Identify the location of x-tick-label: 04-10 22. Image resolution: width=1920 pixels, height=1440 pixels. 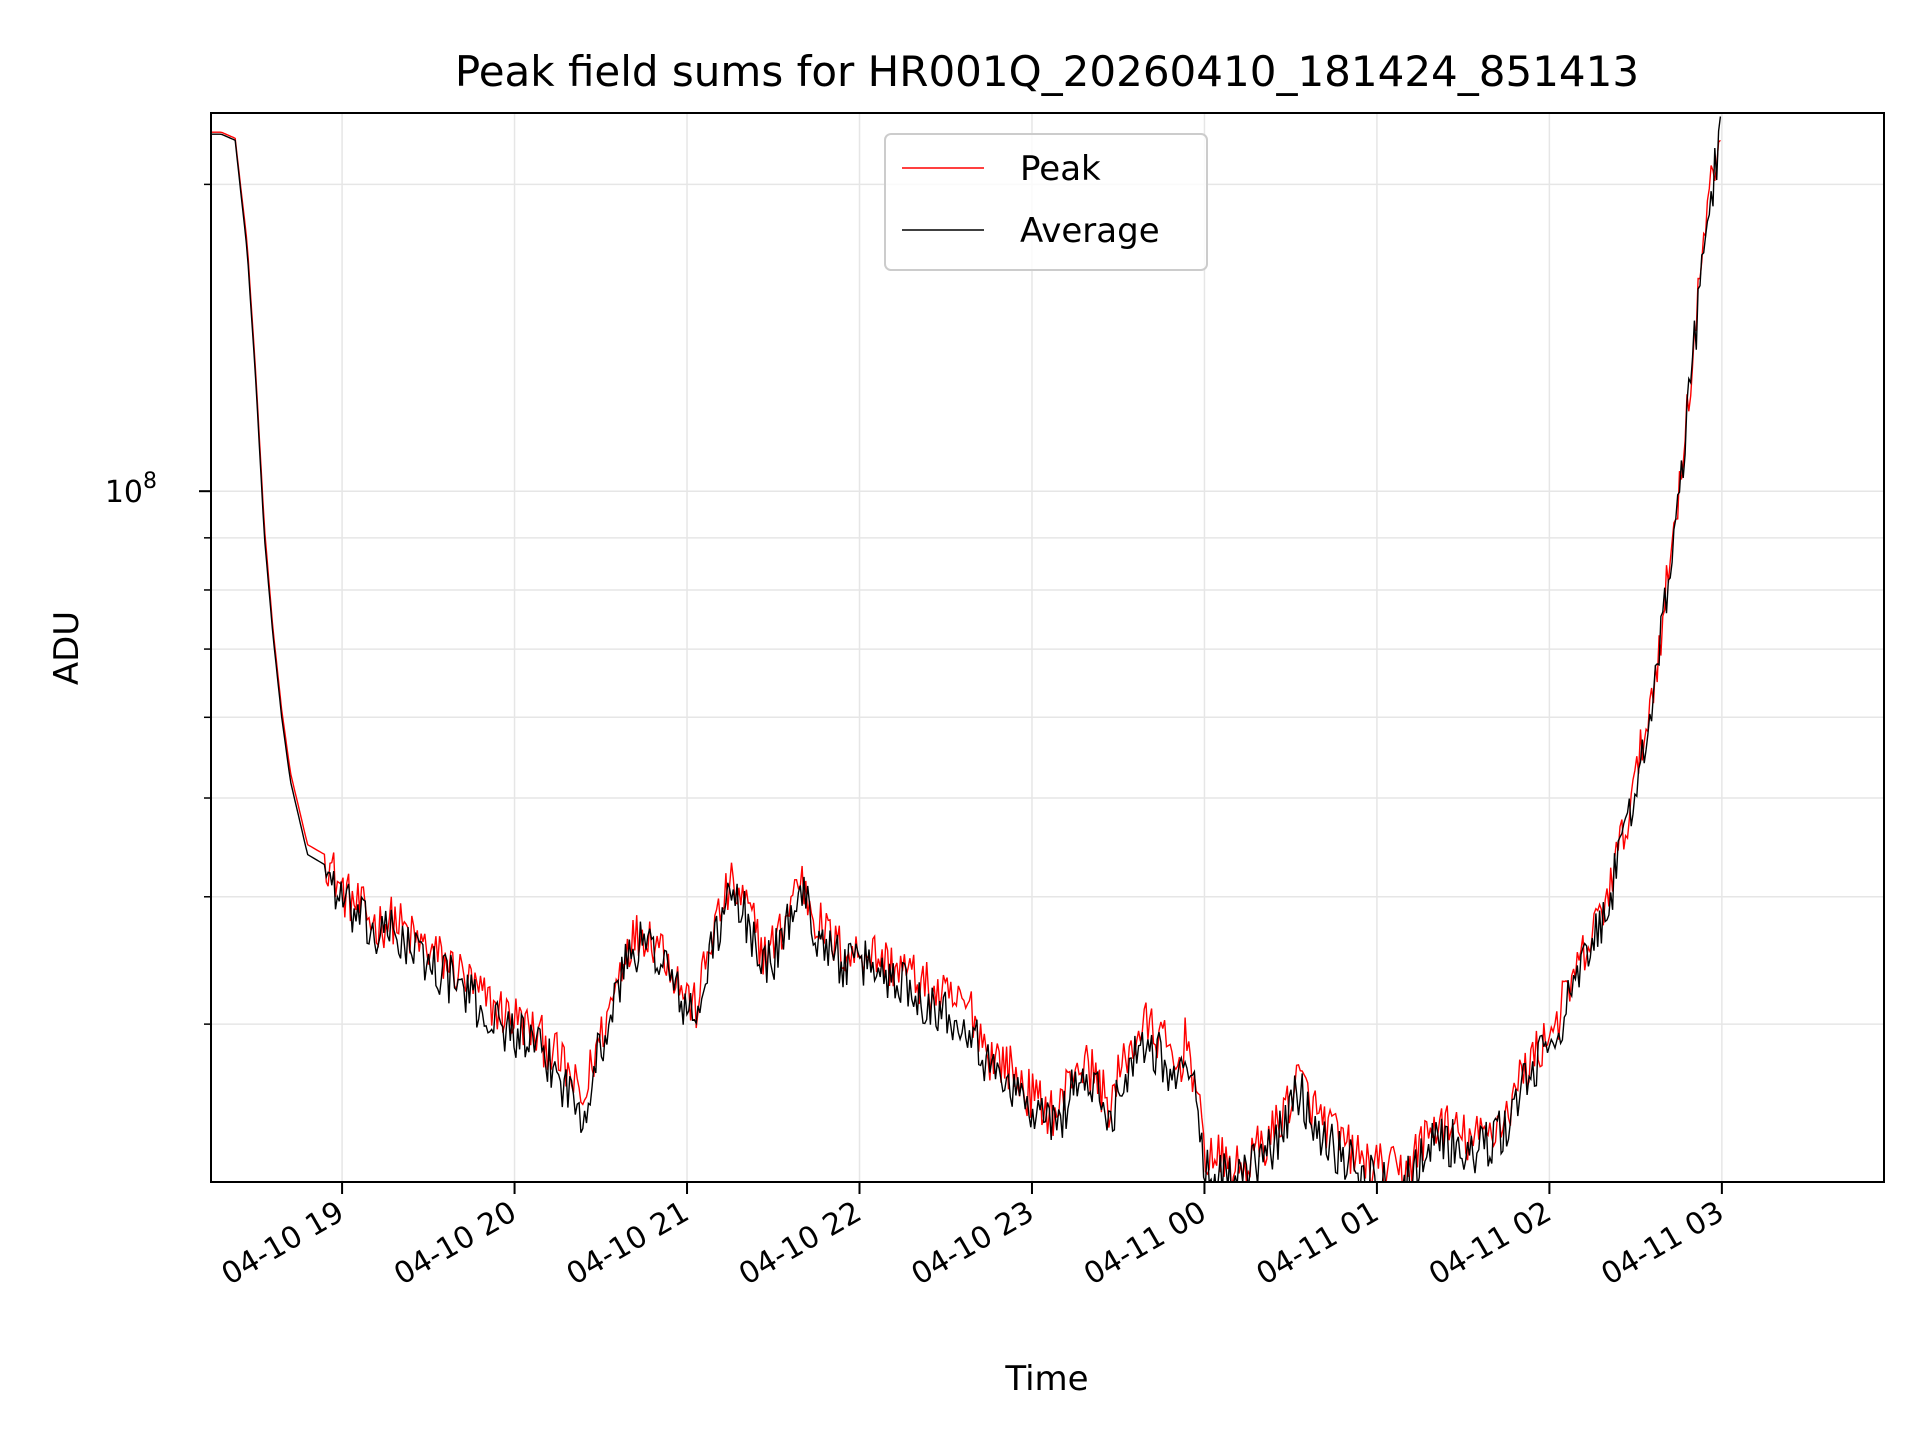
(800, 1244).